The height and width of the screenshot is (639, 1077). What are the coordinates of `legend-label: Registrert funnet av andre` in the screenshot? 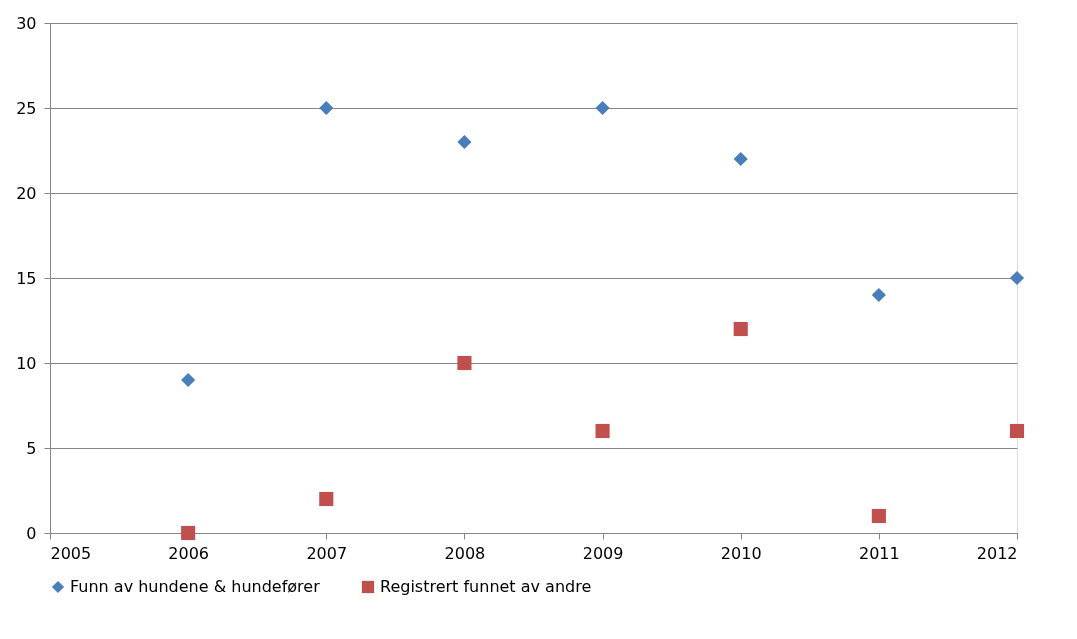 It's located at (486, 586).